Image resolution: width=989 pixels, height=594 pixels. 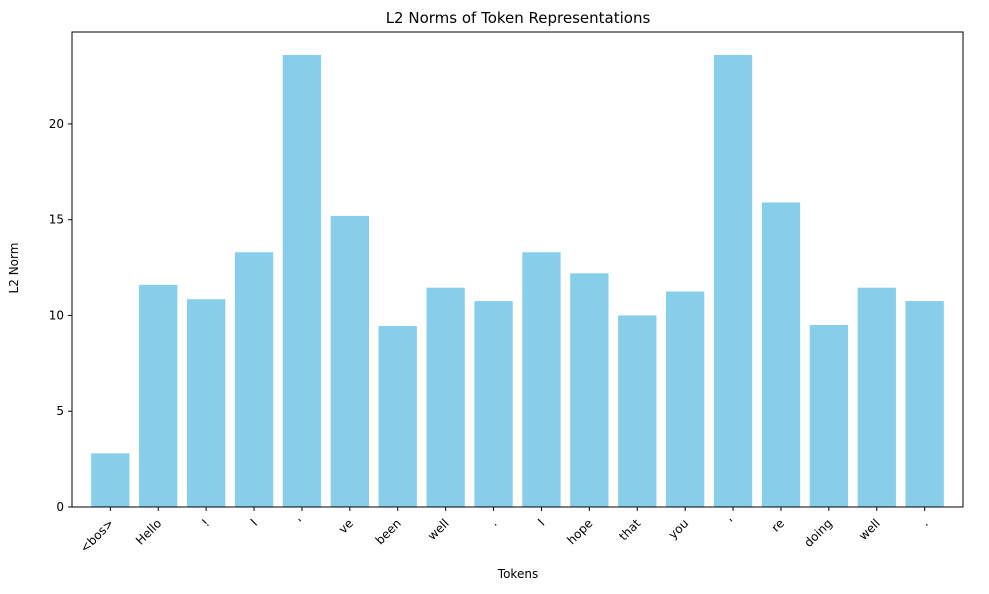 What do you see at coordinates (629, 529) in the screenshot?
I see `x-tick-label: that` at bounding box center [629, 529].